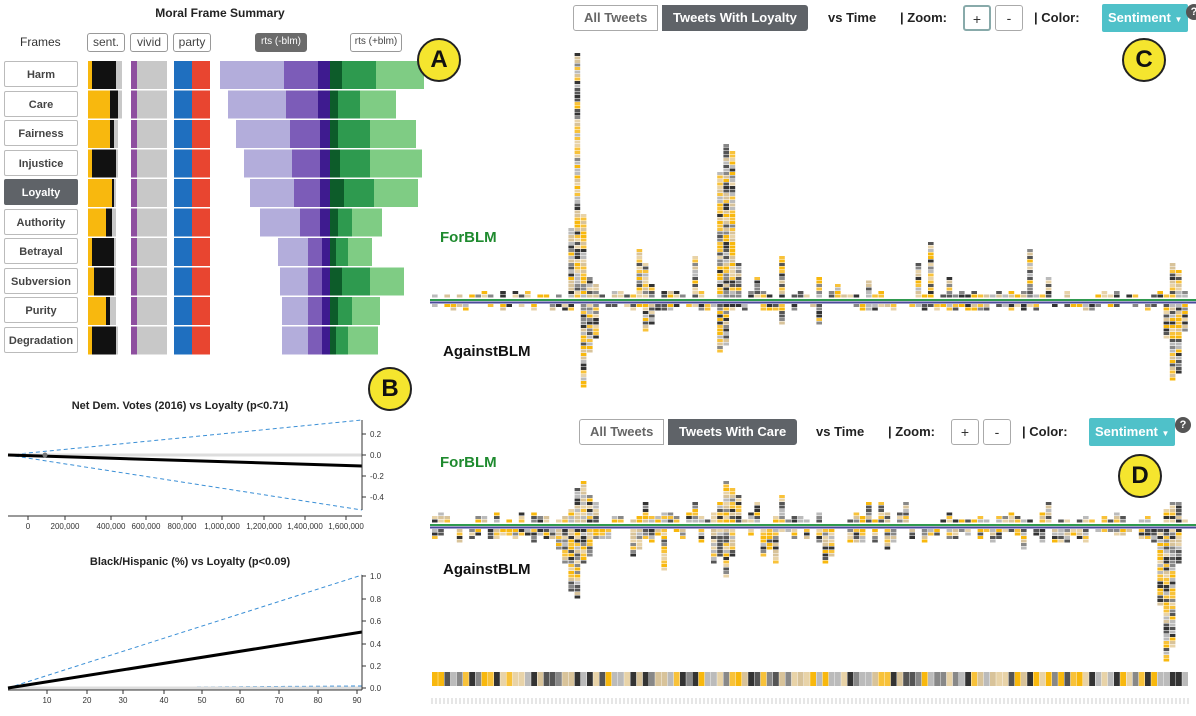 This screenshot has height=716, width=1196. I want to click on zoom-in-button-c: +, so click(977, 18).